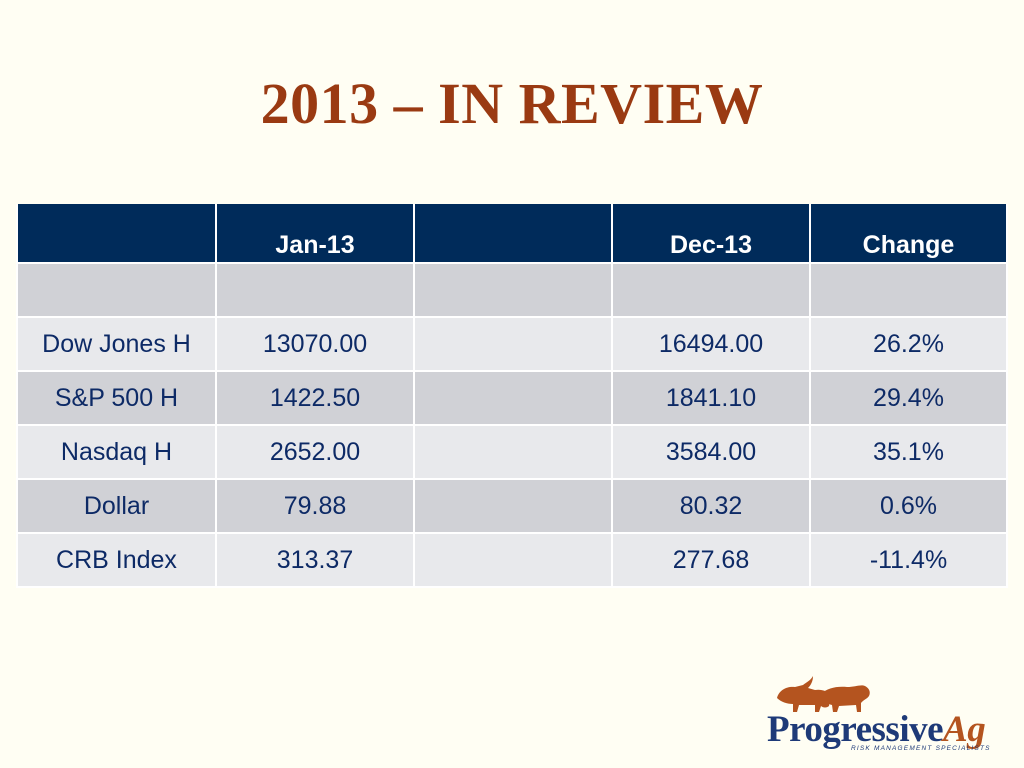 Image resolution: width=1024 pixels, height=768 pixels. I want to click on table-row: Nasdaq H 2652.00 3584.00 35.1%, so click(512, 452).